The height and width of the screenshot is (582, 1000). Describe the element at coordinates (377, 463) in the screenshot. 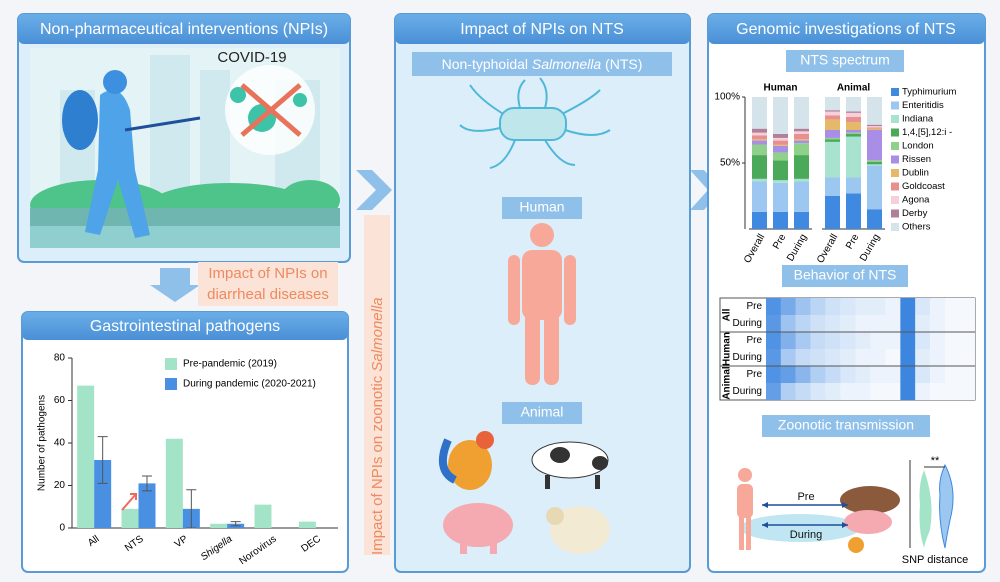

I see `link-text-part: Impact of NPIs on zoonotic` at that location.